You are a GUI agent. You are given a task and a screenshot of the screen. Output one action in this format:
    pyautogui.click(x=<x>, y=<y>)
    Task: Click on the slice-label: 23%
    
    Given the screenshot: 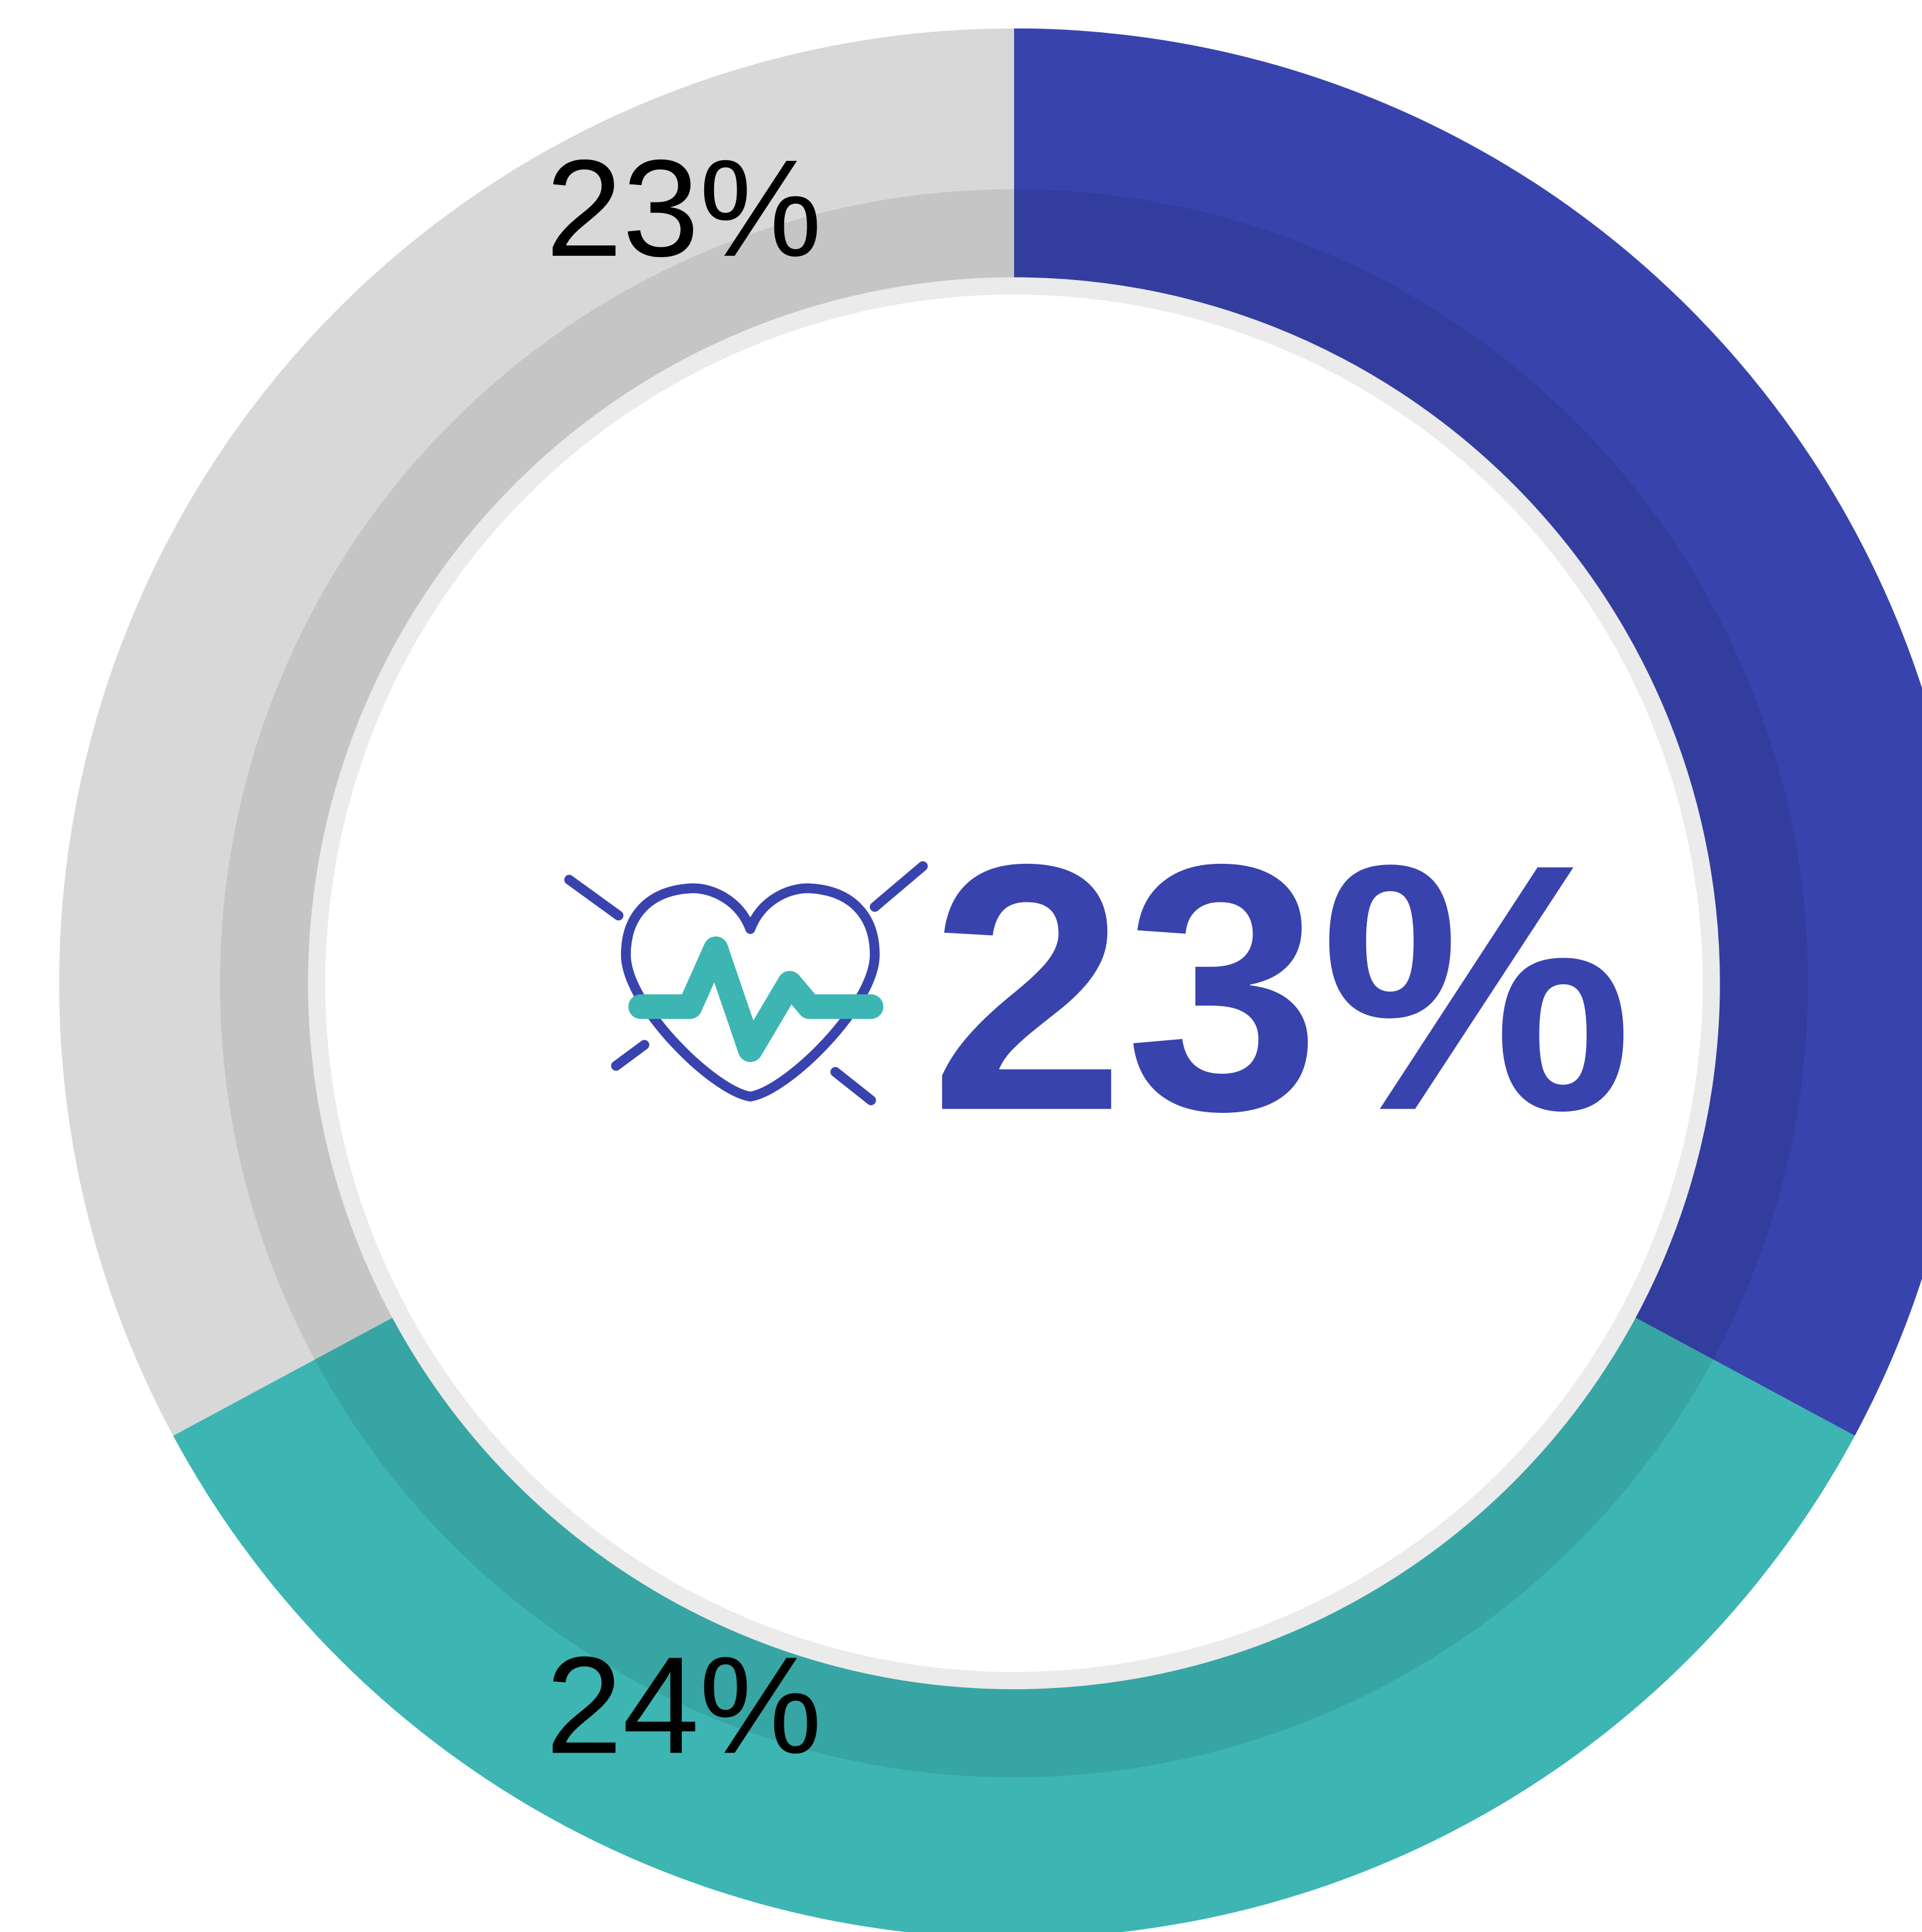 What is the action you would take?
    pyautogui.click(x=684, y=209)
    